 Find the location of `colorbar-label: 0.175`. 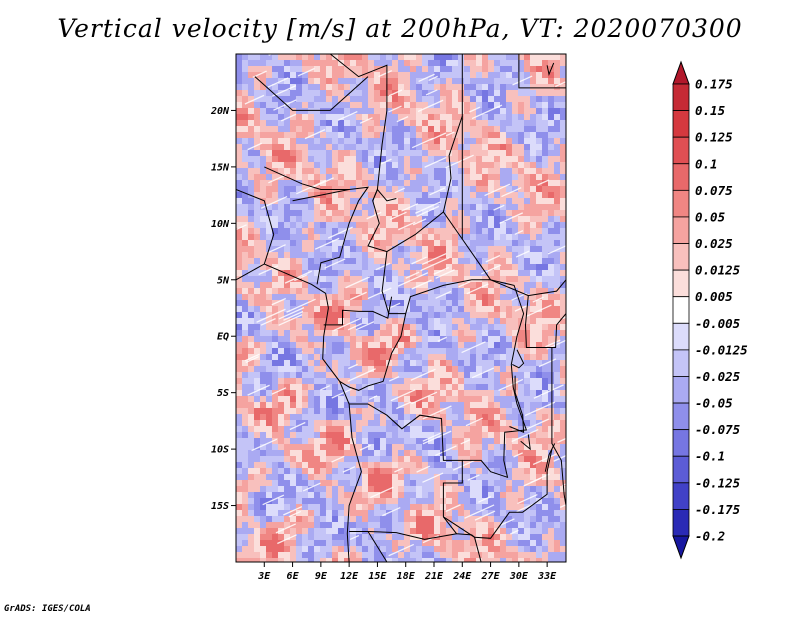

colorbar-label: 0.175 is located at coordinates (714, 84).